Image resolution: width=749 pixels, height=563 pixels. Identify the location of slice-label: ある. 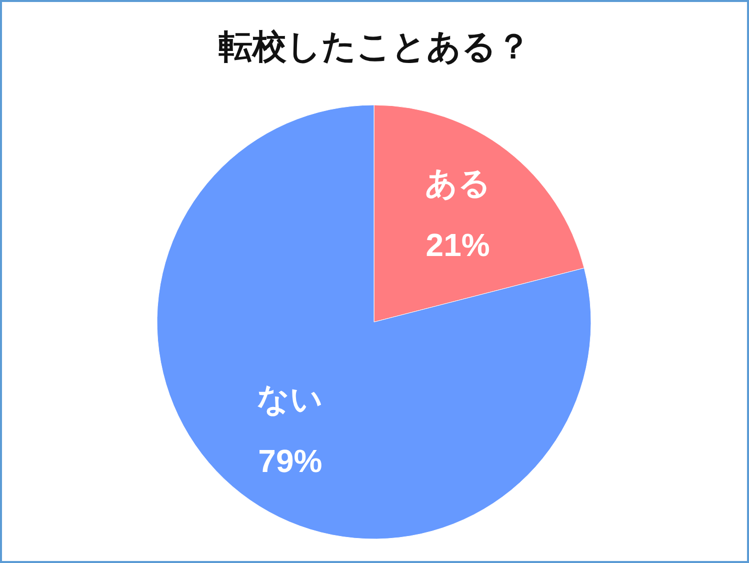
(457, 182).